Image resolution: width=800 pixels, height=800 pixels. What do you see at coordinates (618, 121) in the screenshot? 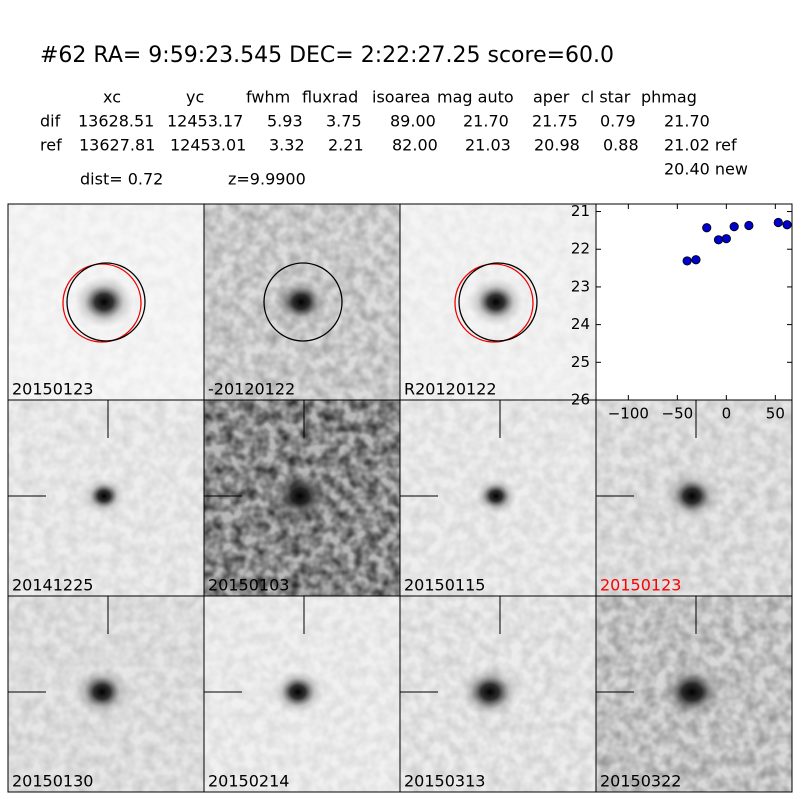
I see `table-cell: 0.79` at bounding box center [618, 121].